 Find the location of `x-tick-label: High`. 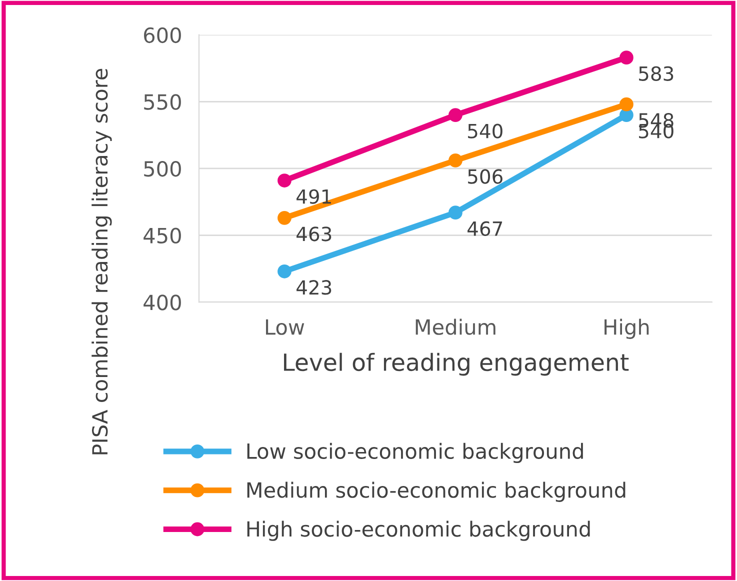

x-tick-label: High is located at coordinates (626, 328).